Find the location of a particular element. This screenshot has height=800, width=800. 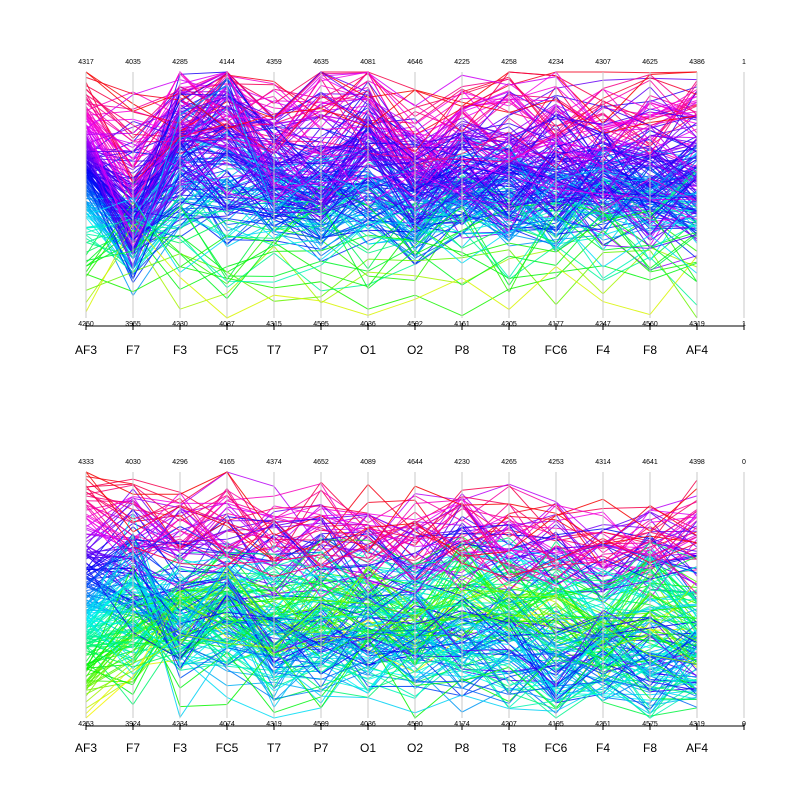

axis-max-label: 4307 is located at coordinates (603, 62).